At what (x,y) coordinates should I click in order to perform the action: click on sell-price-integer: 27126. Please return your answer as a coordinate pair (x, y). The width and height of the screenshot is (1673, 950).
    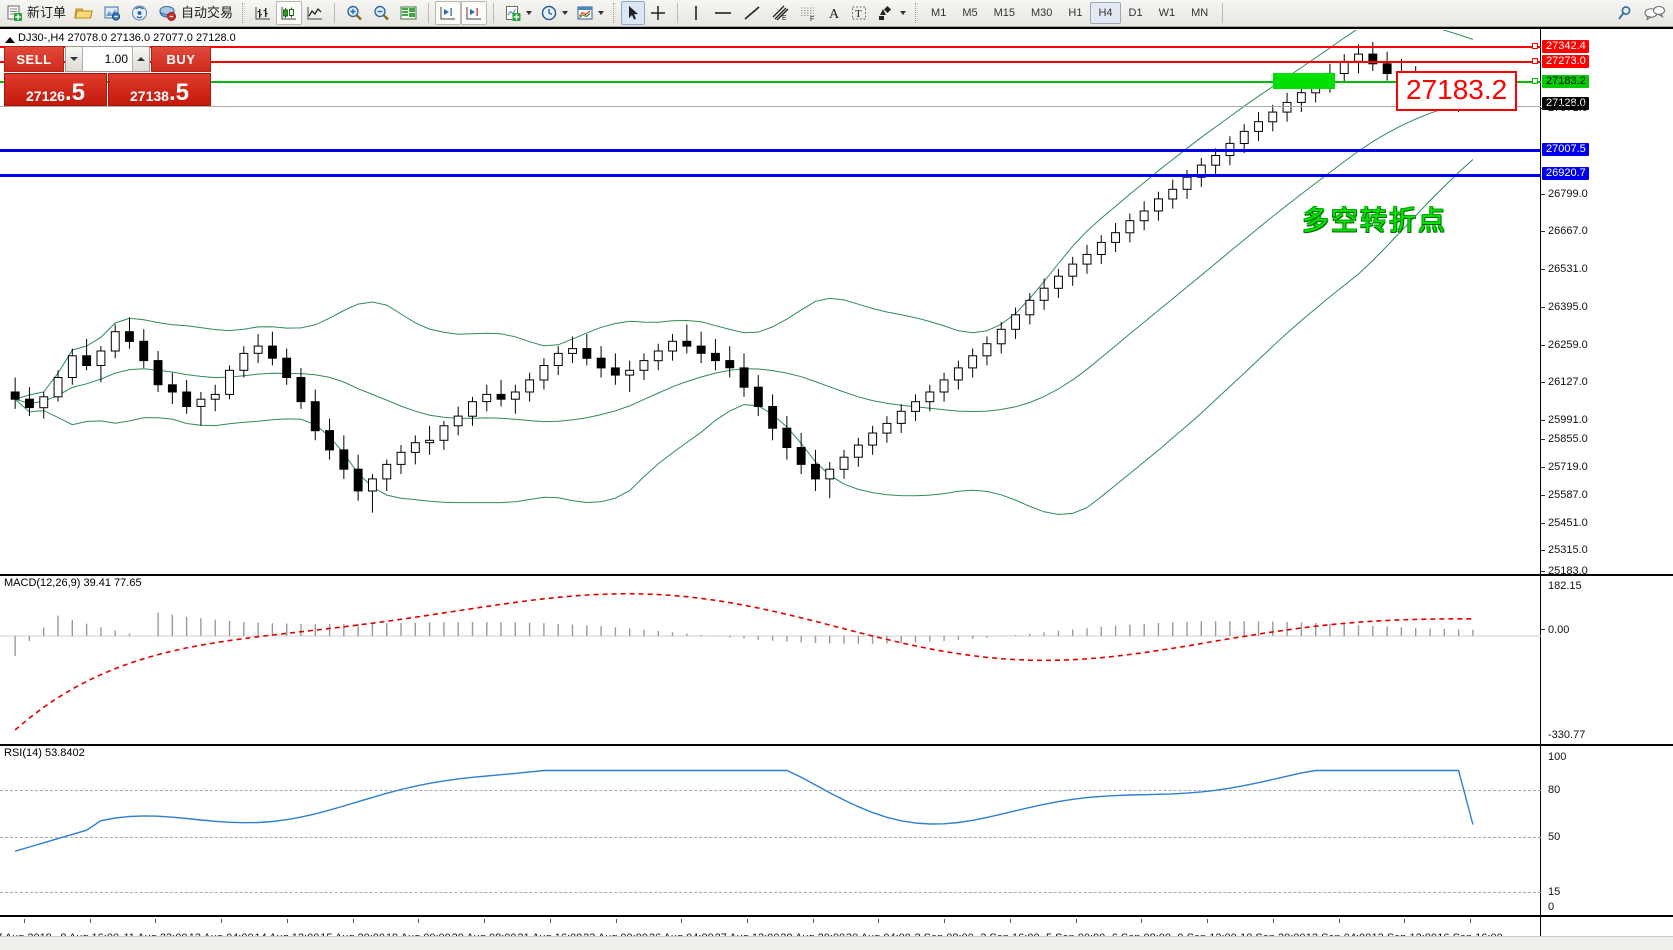
    Looking at the image, I should click on (45, 96).